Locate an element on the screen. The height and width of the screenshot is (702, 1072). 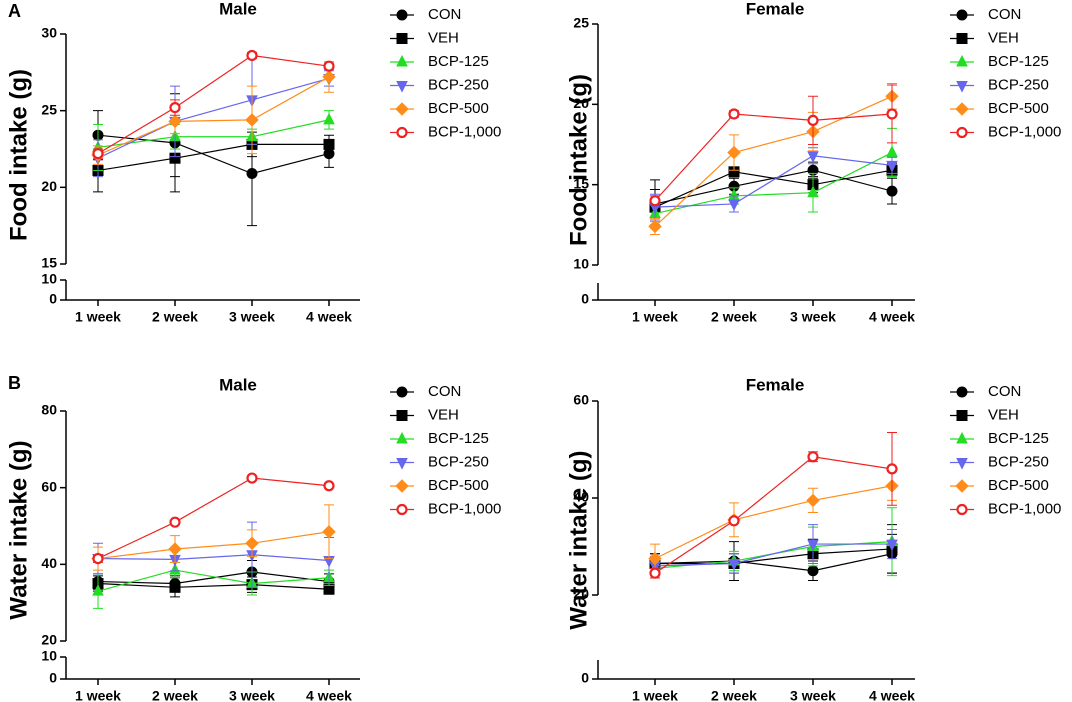
y-tick-label: 30 is located at coordinates (49, 33).